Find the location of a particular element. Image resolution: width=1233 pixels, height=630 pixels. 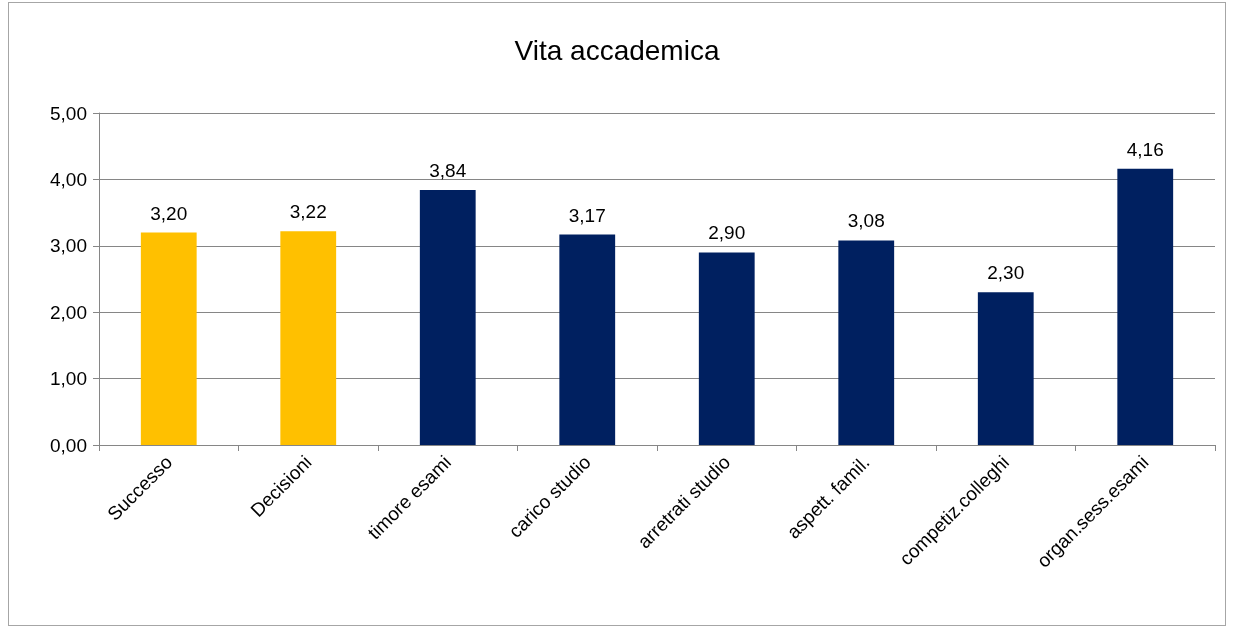

data-label: 2,30 is located at coordinates (1006, 273).